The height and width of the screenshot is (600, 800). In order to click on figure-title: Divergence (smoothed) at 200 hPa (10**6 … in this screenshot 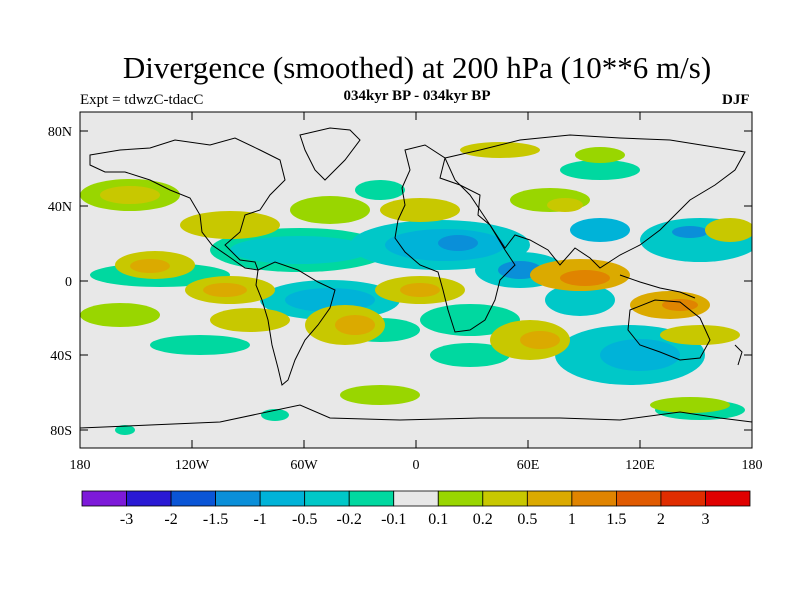, I will do `click(417, 67)`.